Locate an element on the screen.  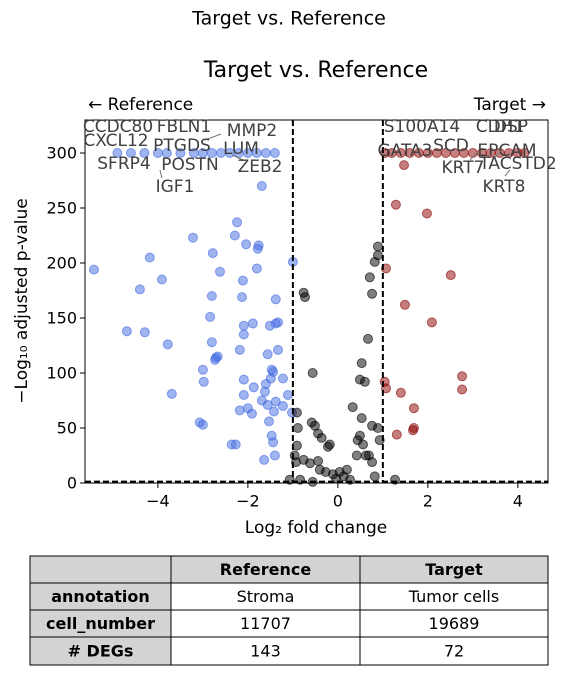
suptitle: Target vs. Reference is located at coordinates (288, 19).